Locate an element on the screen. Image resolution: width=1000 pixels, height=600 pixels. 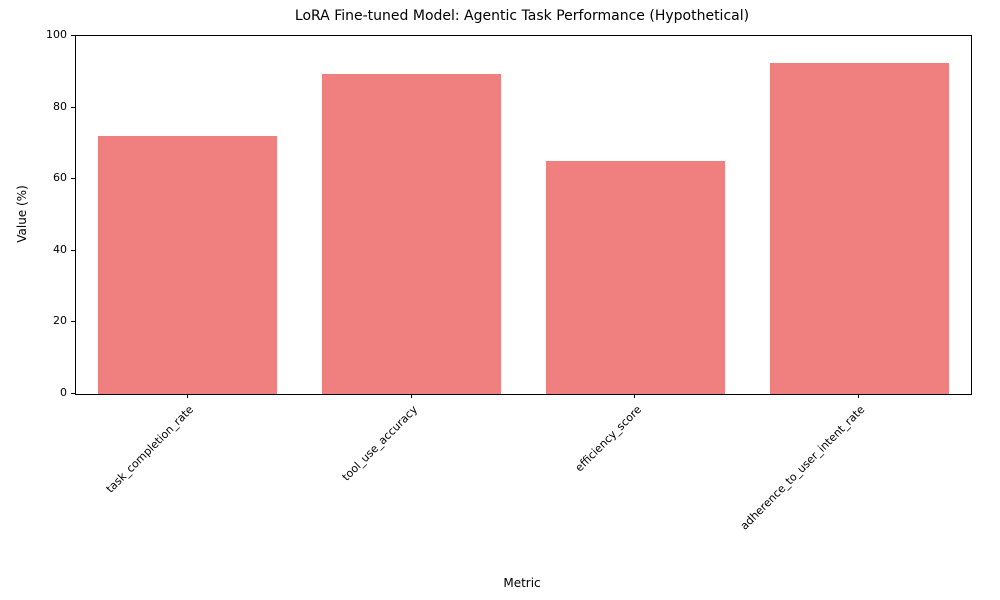
x-tick-label-adherence_to_user_intent_rate: adherence_to_user_intent_rate is located at coordinates (802, 468).